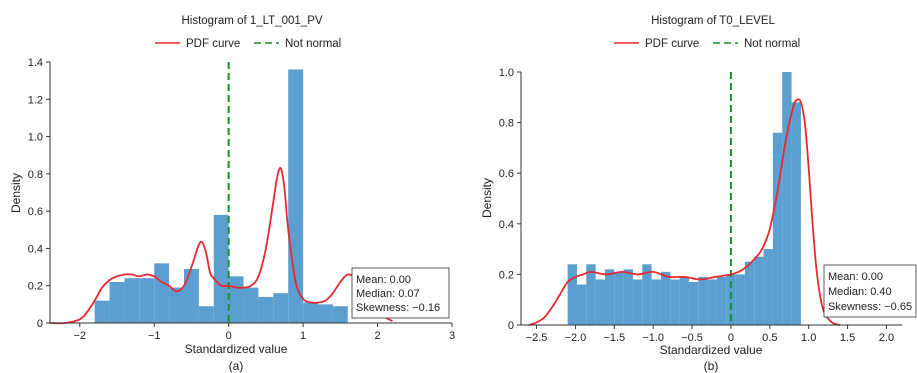 This screenshot has width=917, height=373. Describe the element at coordinates (248, 44) in the screenshot. I see `panel-a-legend: PDF curve Not normal` at that location.